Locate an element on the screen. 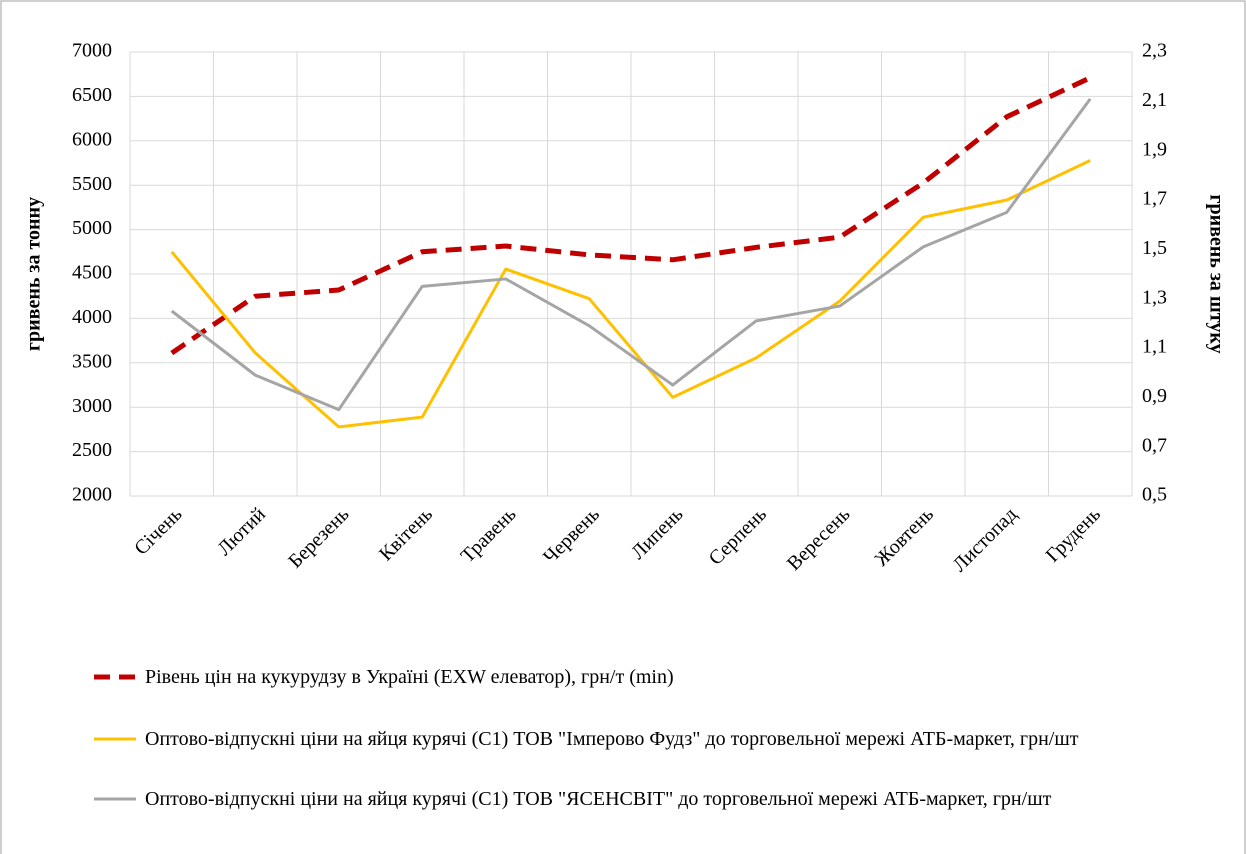 Image resolution: width=1246 pixels, height=854 pixels. y2-tick-label: 1,9 is located at coordinates (1154, 149).